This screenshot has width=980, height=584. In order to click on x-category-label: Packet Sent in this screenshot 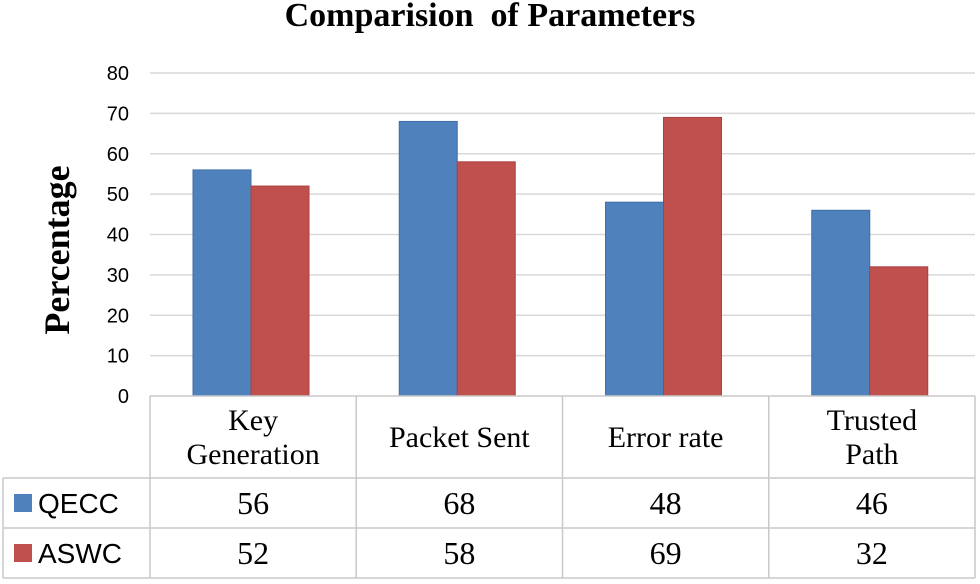, I will do `click(459, 437)`.